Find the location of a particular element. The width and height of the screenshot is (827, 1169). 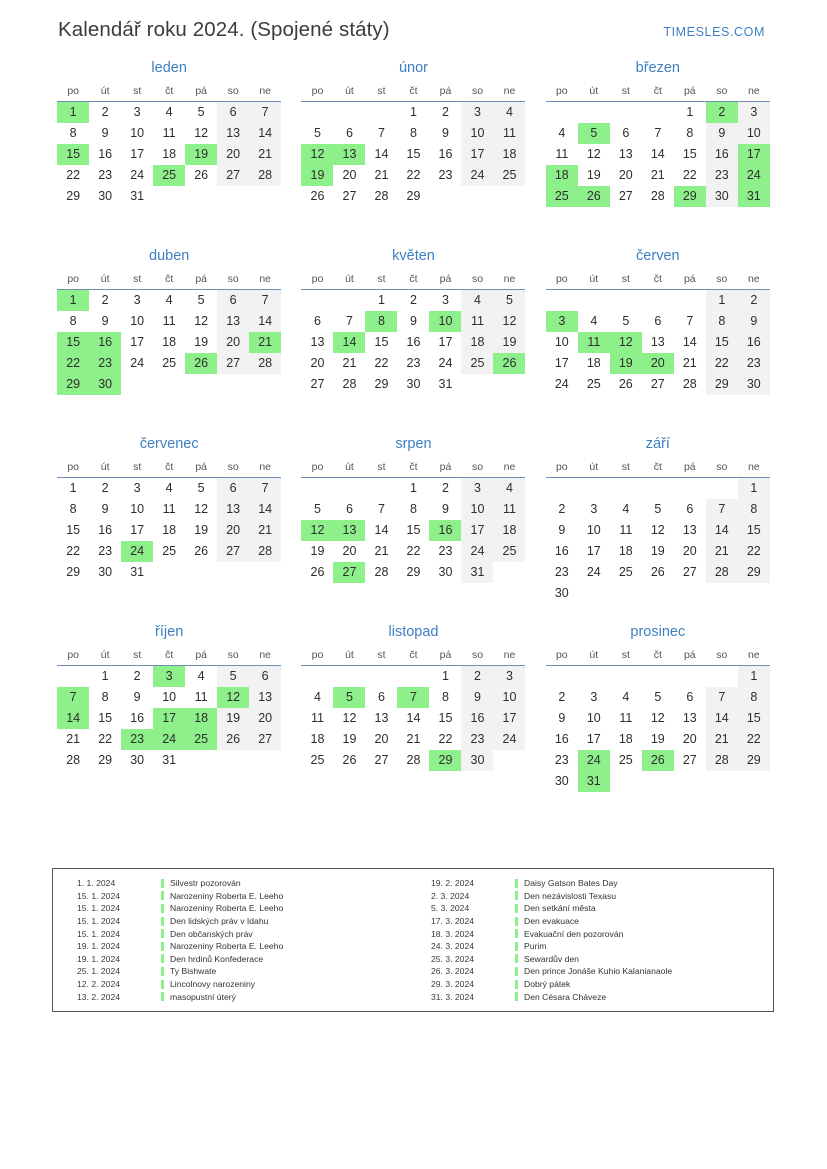

day-cell-holiday: 1 is located at coordinates (73, 300).